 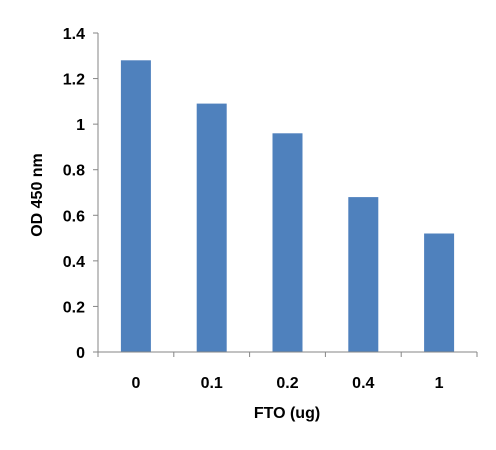 I want to click on x-tick-label: 0.2, so click(x=287, y=383).